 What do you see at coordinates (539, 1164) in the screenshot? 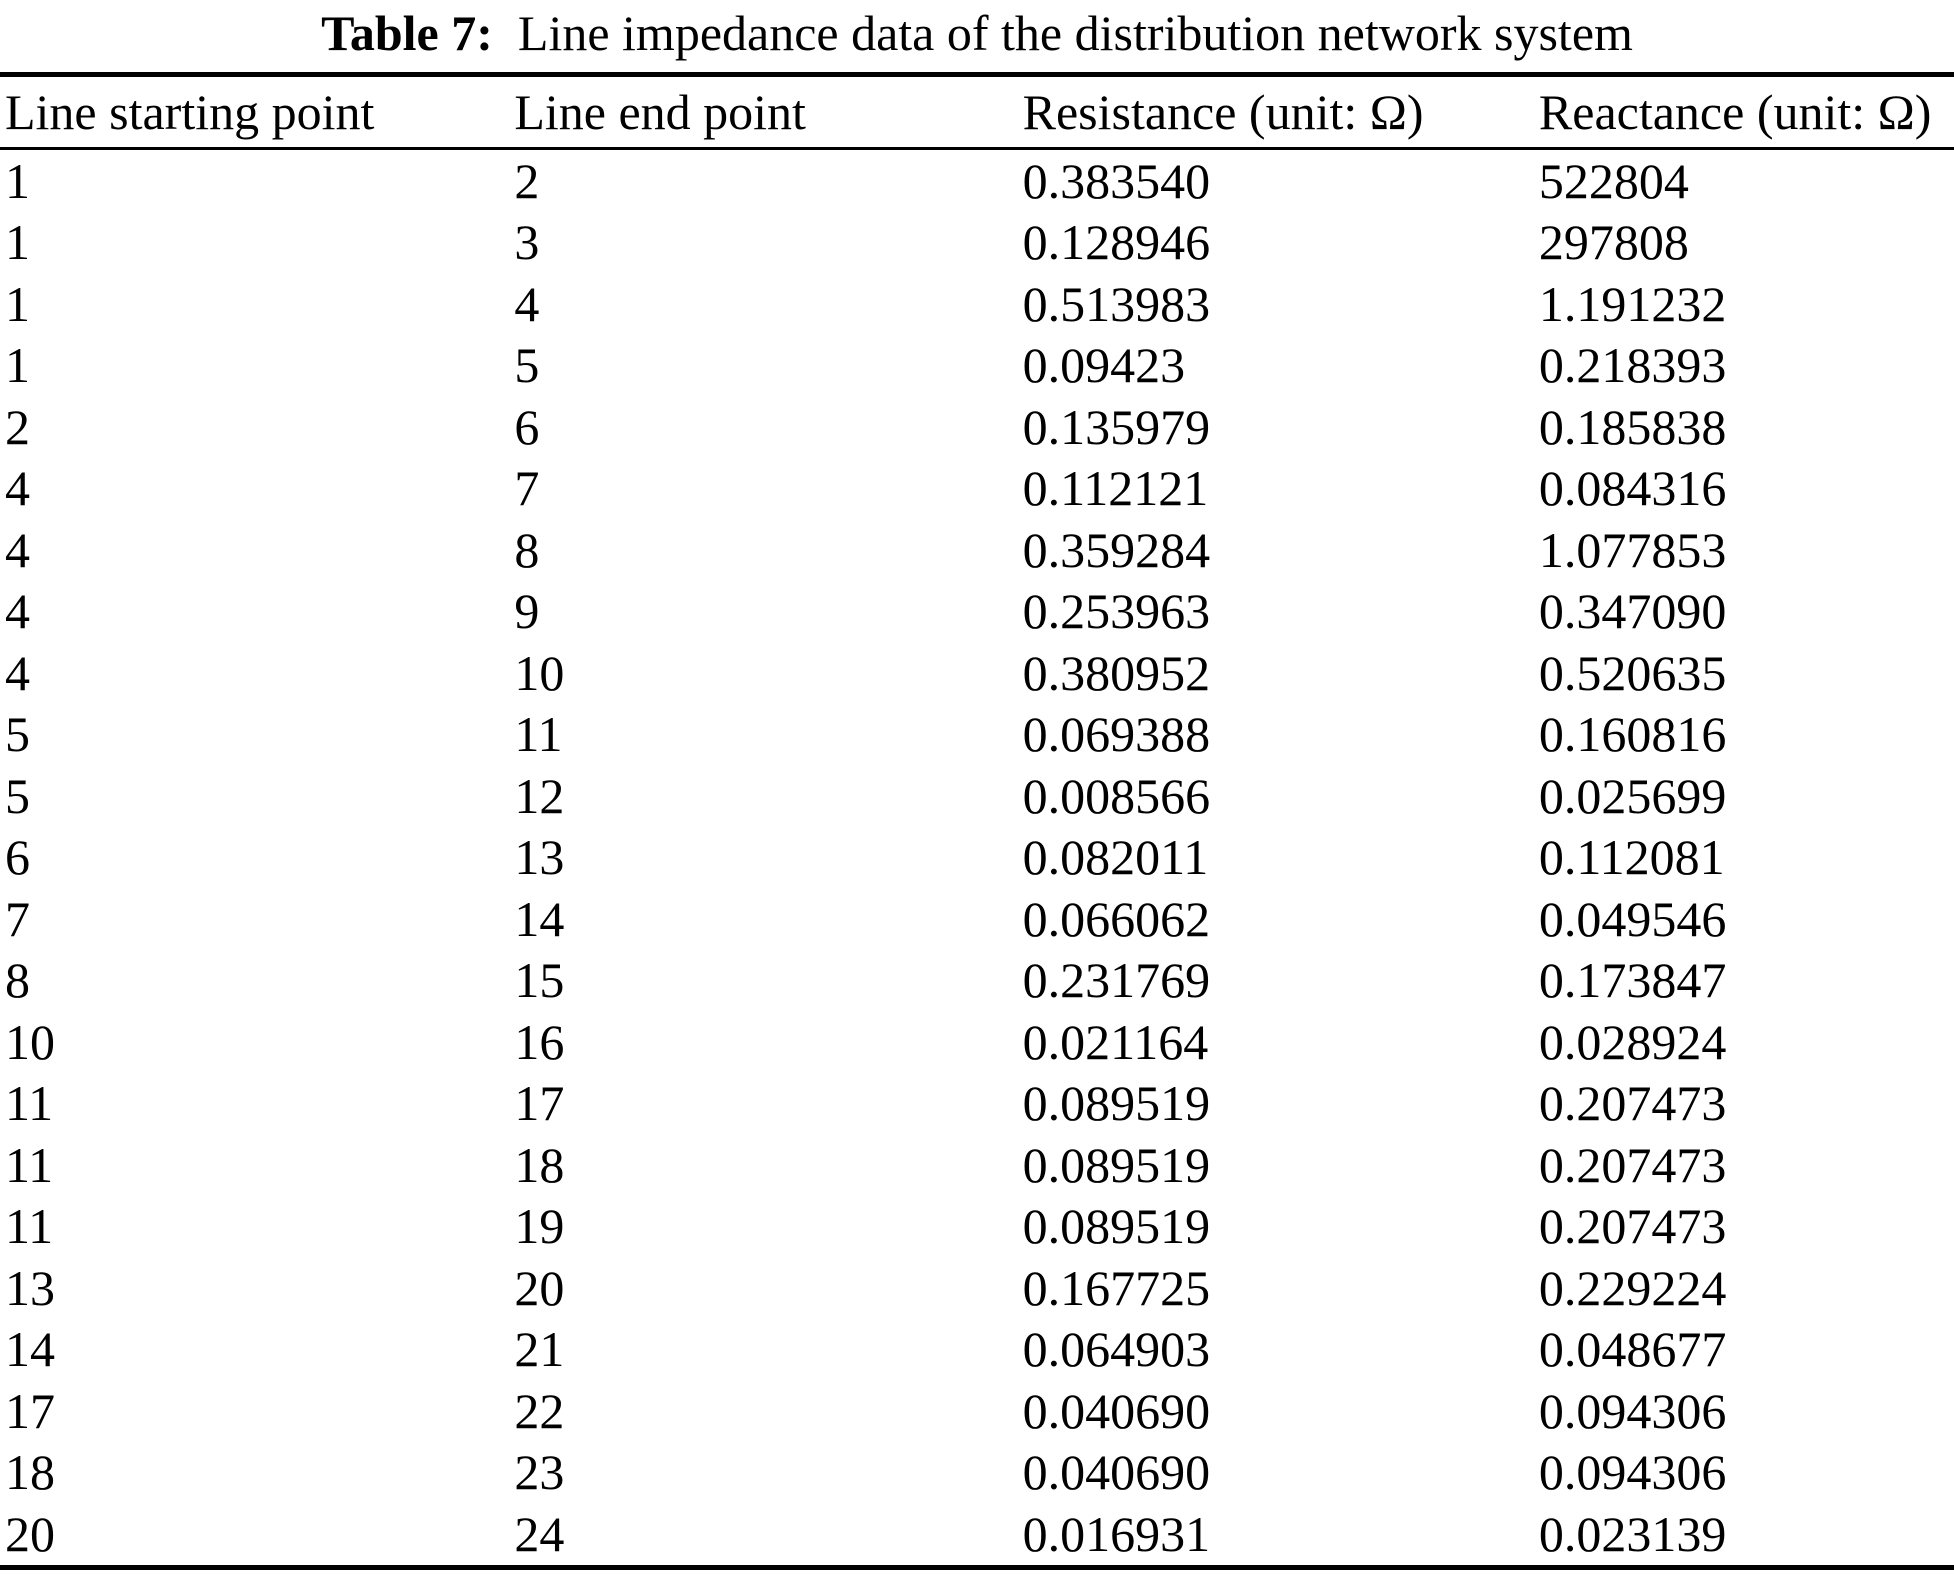
I see `line-end-point-cell: 18` at bounding box center [539, 1164].